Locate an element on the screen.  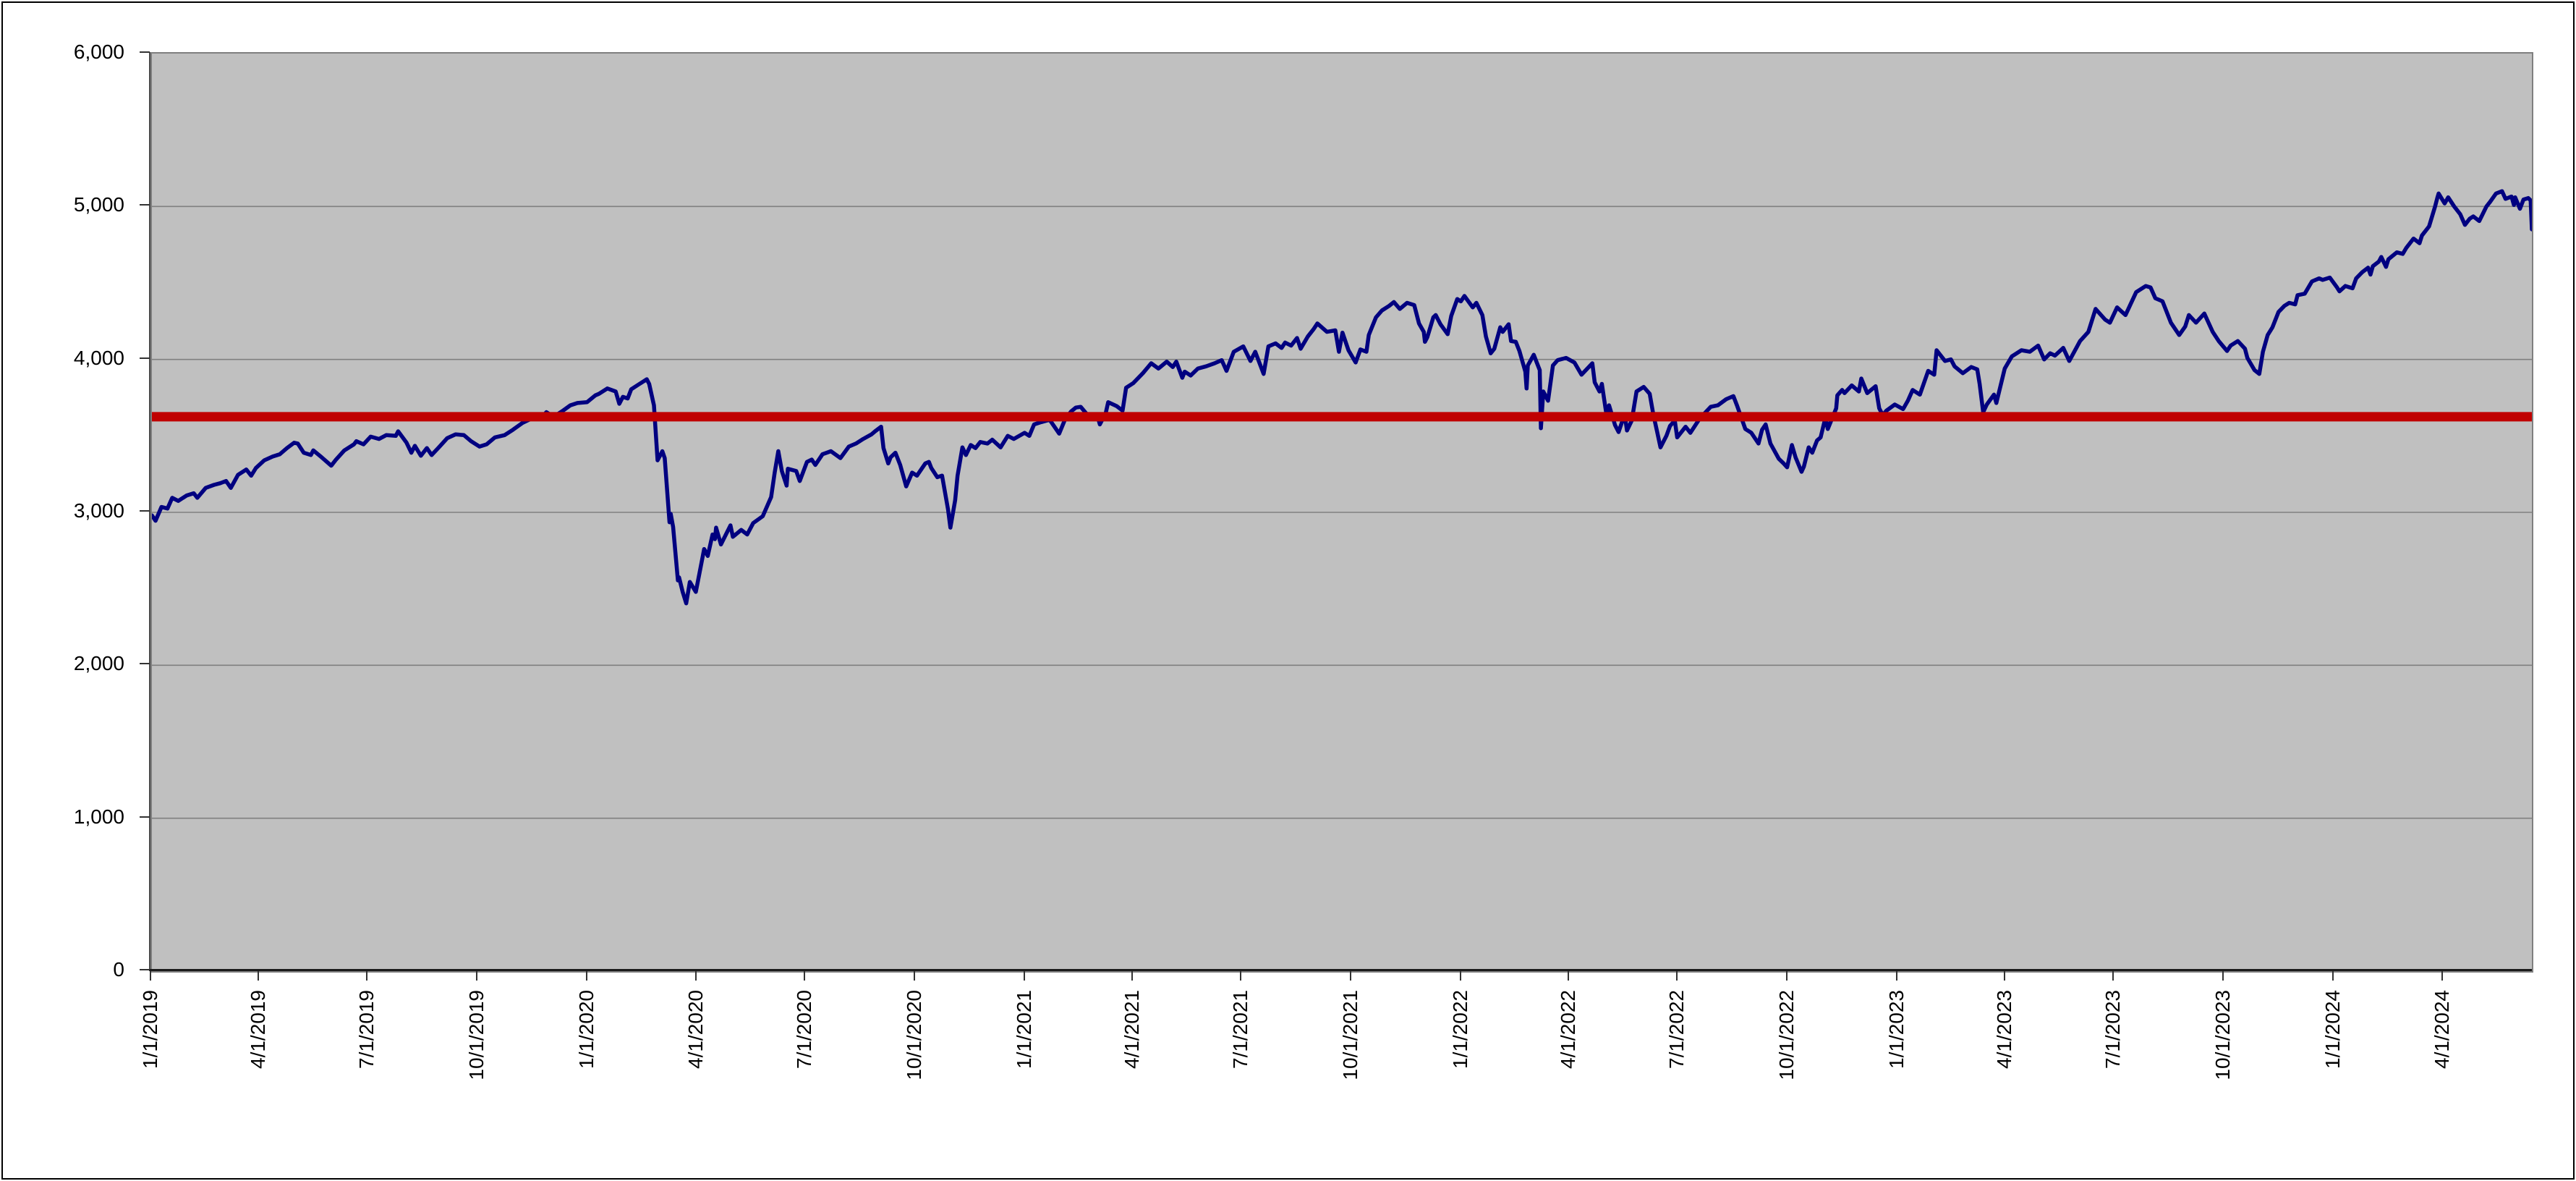
x-tick-label: 1/1/2019 is located at coordinates (150, 1029).